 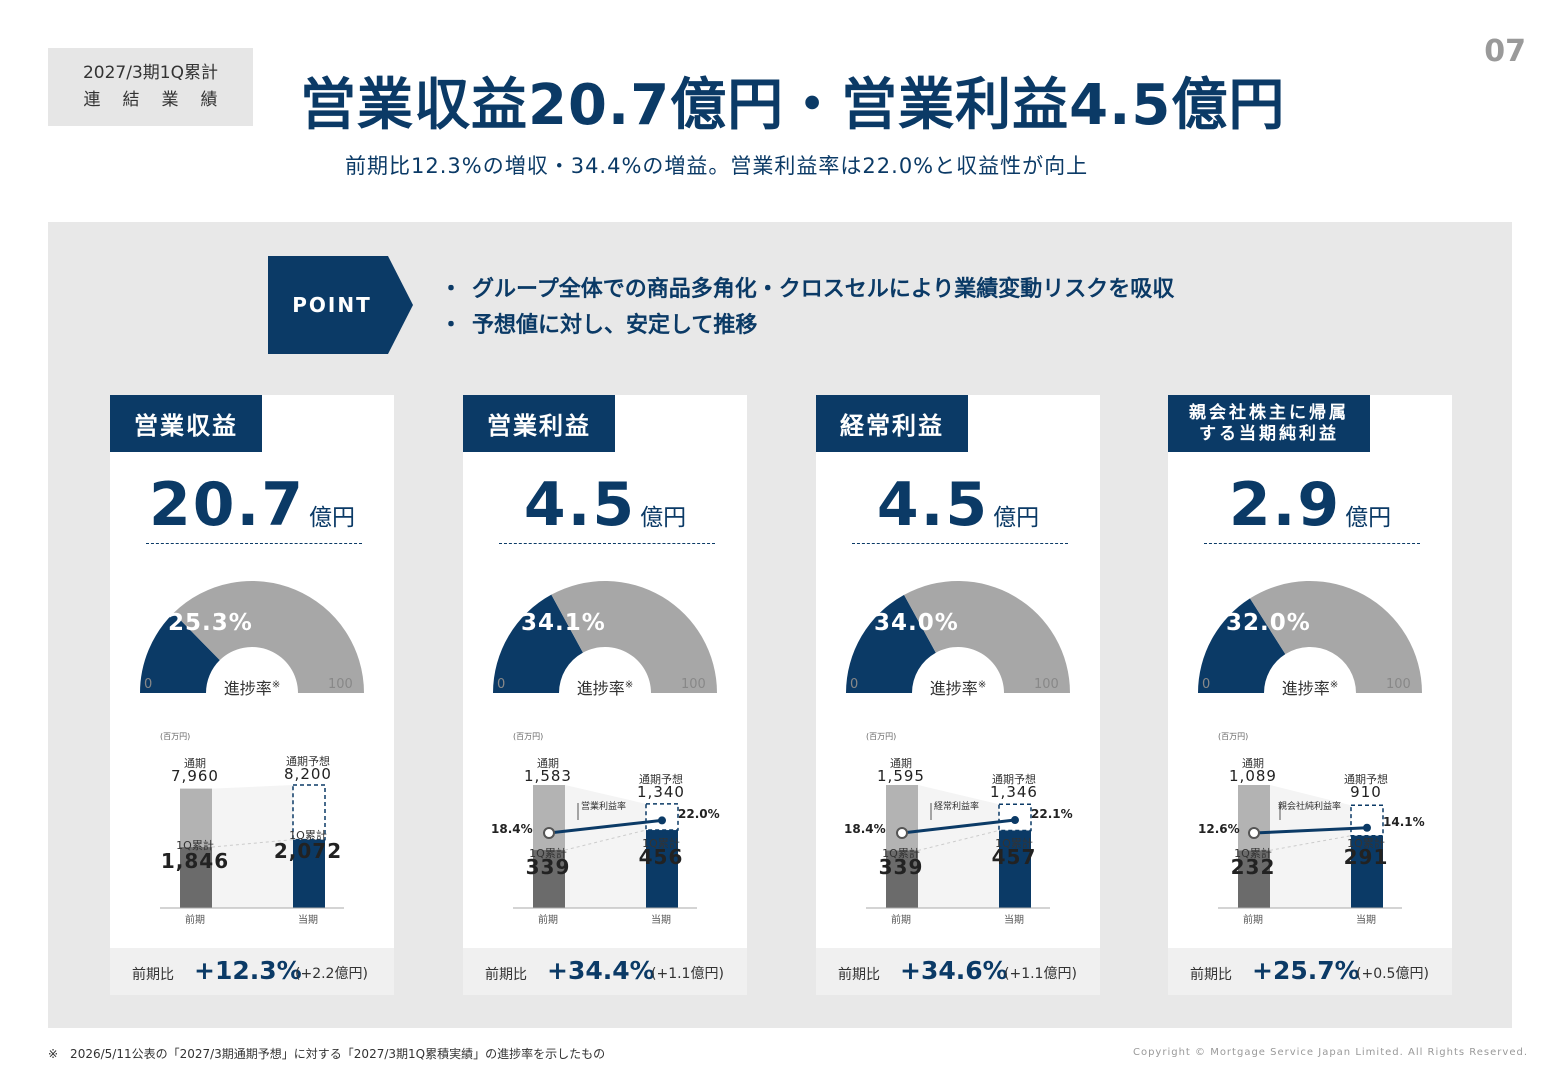 What do you see at coordinates (916, 623) in the screenshot?
I see `progress-percent: 34.0%` at bounding box center [916, 623].